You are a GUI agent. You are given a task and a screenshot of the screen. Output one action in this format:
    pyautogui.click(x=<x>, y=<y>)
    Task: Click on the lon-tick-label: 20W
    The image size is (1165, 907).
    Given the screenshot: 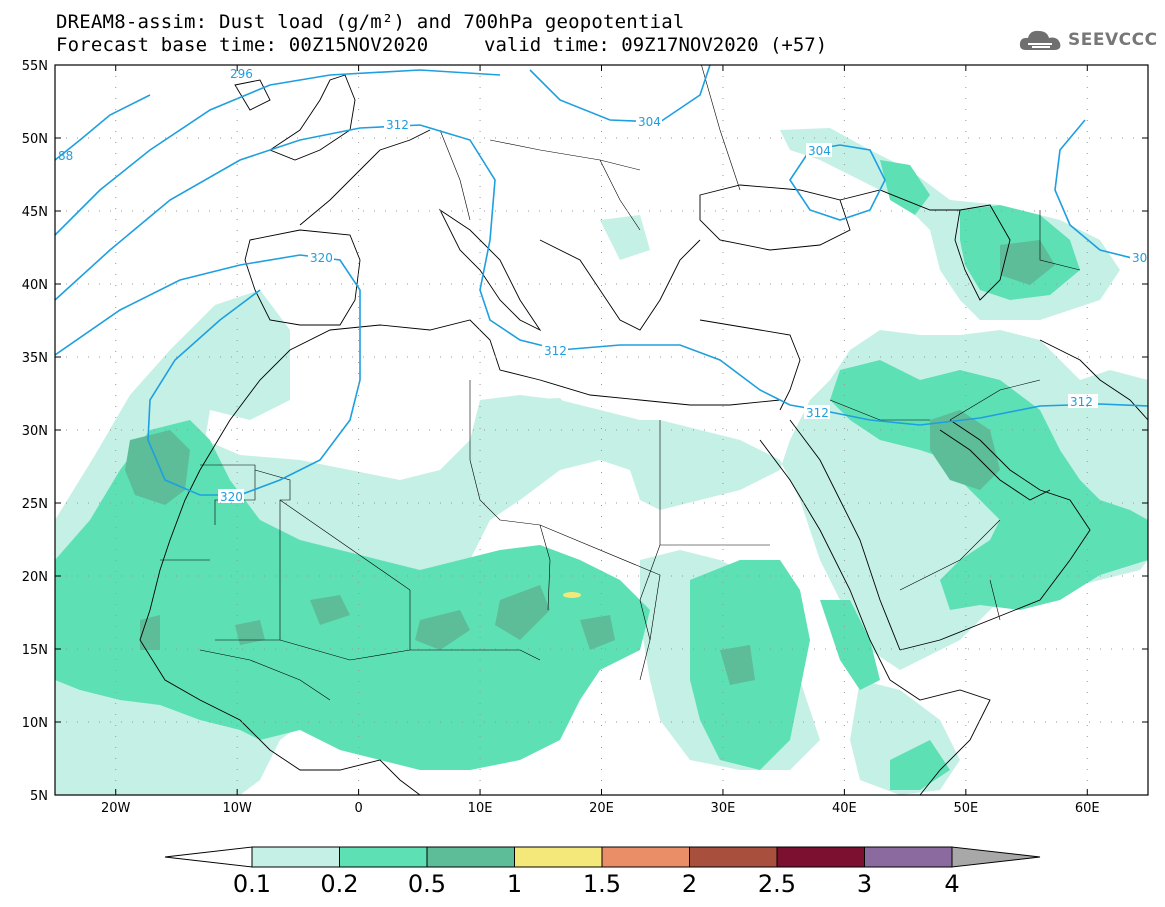 What is the action you would take?
    pyautogui.click(x=116, y=808)
    